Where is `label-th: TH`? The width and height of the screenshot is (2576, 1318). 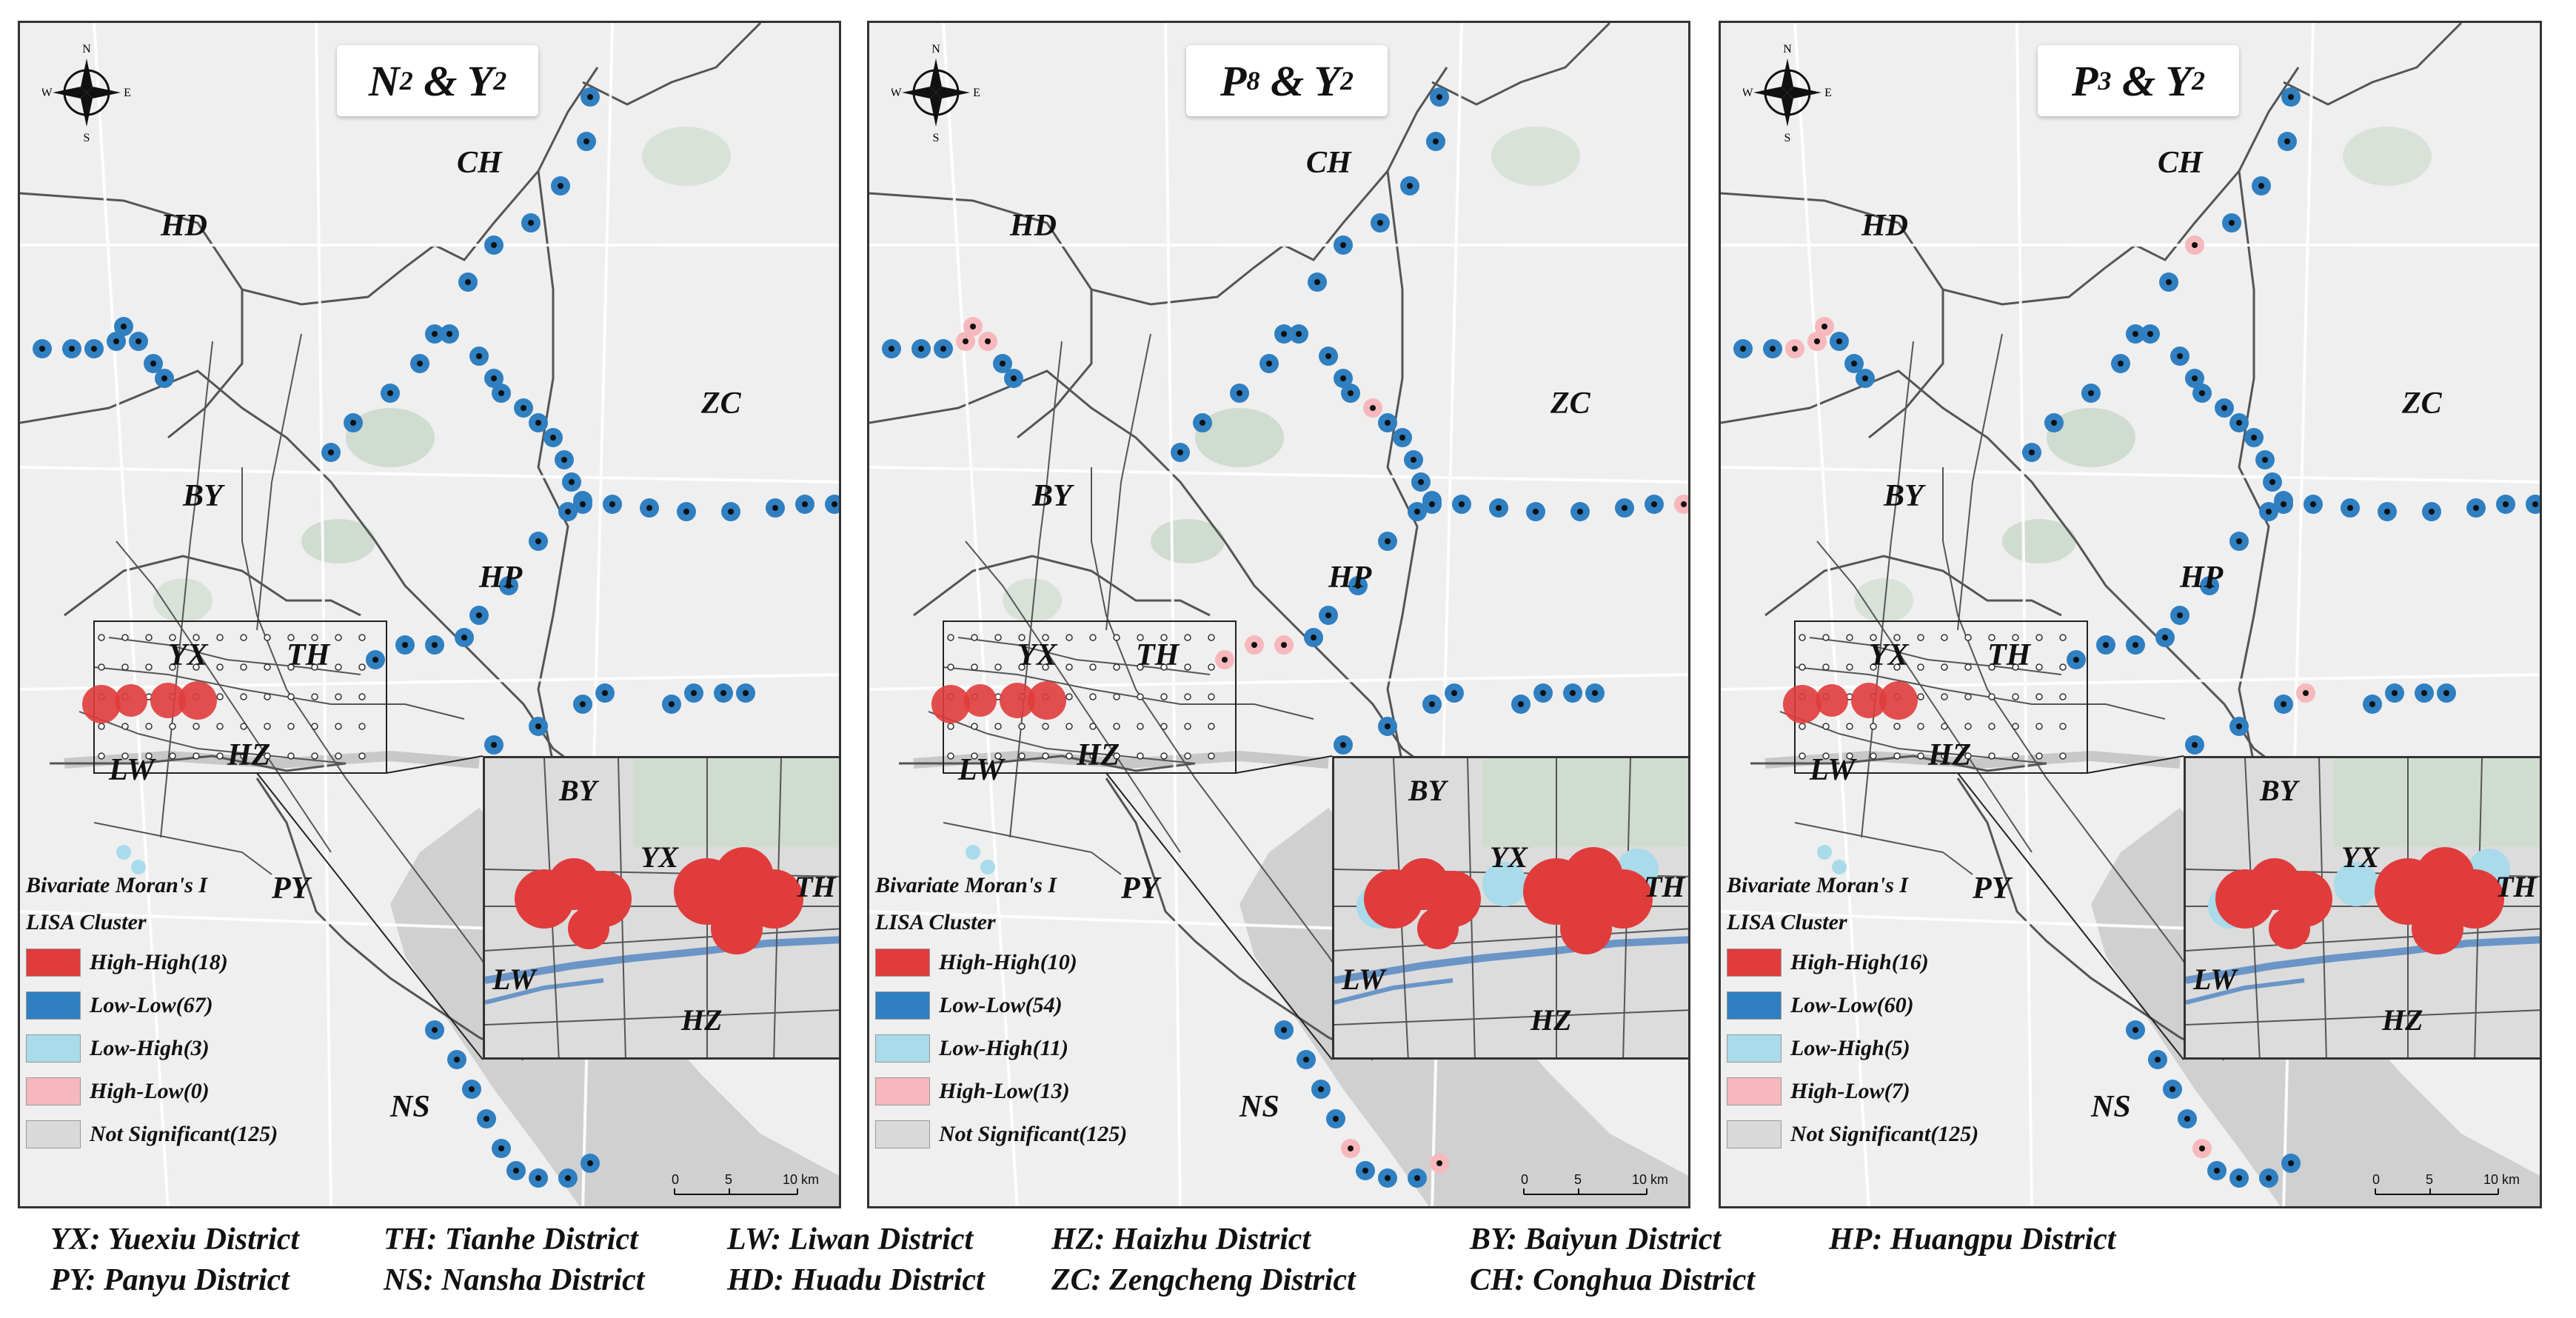 label-th: TH is located at coordinates (308, 655).